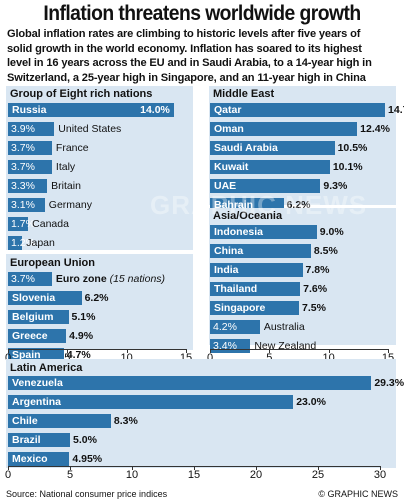 The width and height of the screenshot is (404, 503). Describe the element at coordinates (225, 186) in the screenshot. I see `tick-label: UAE` at that location.